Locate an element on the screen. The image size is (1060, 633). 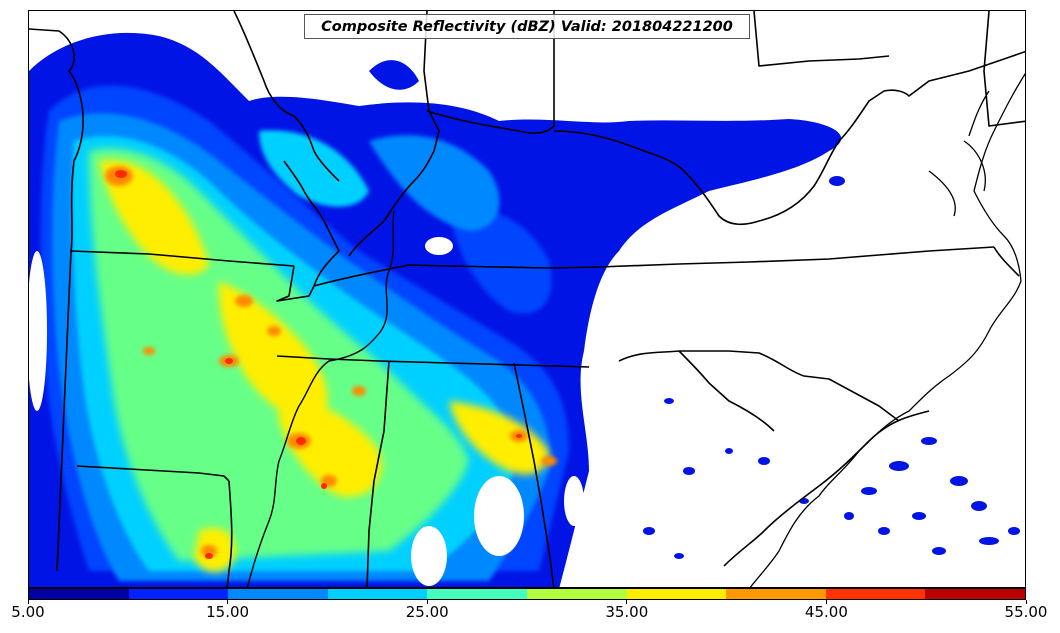
colorbar-tick-label: 15.00 is located at coordinates (228, 612).